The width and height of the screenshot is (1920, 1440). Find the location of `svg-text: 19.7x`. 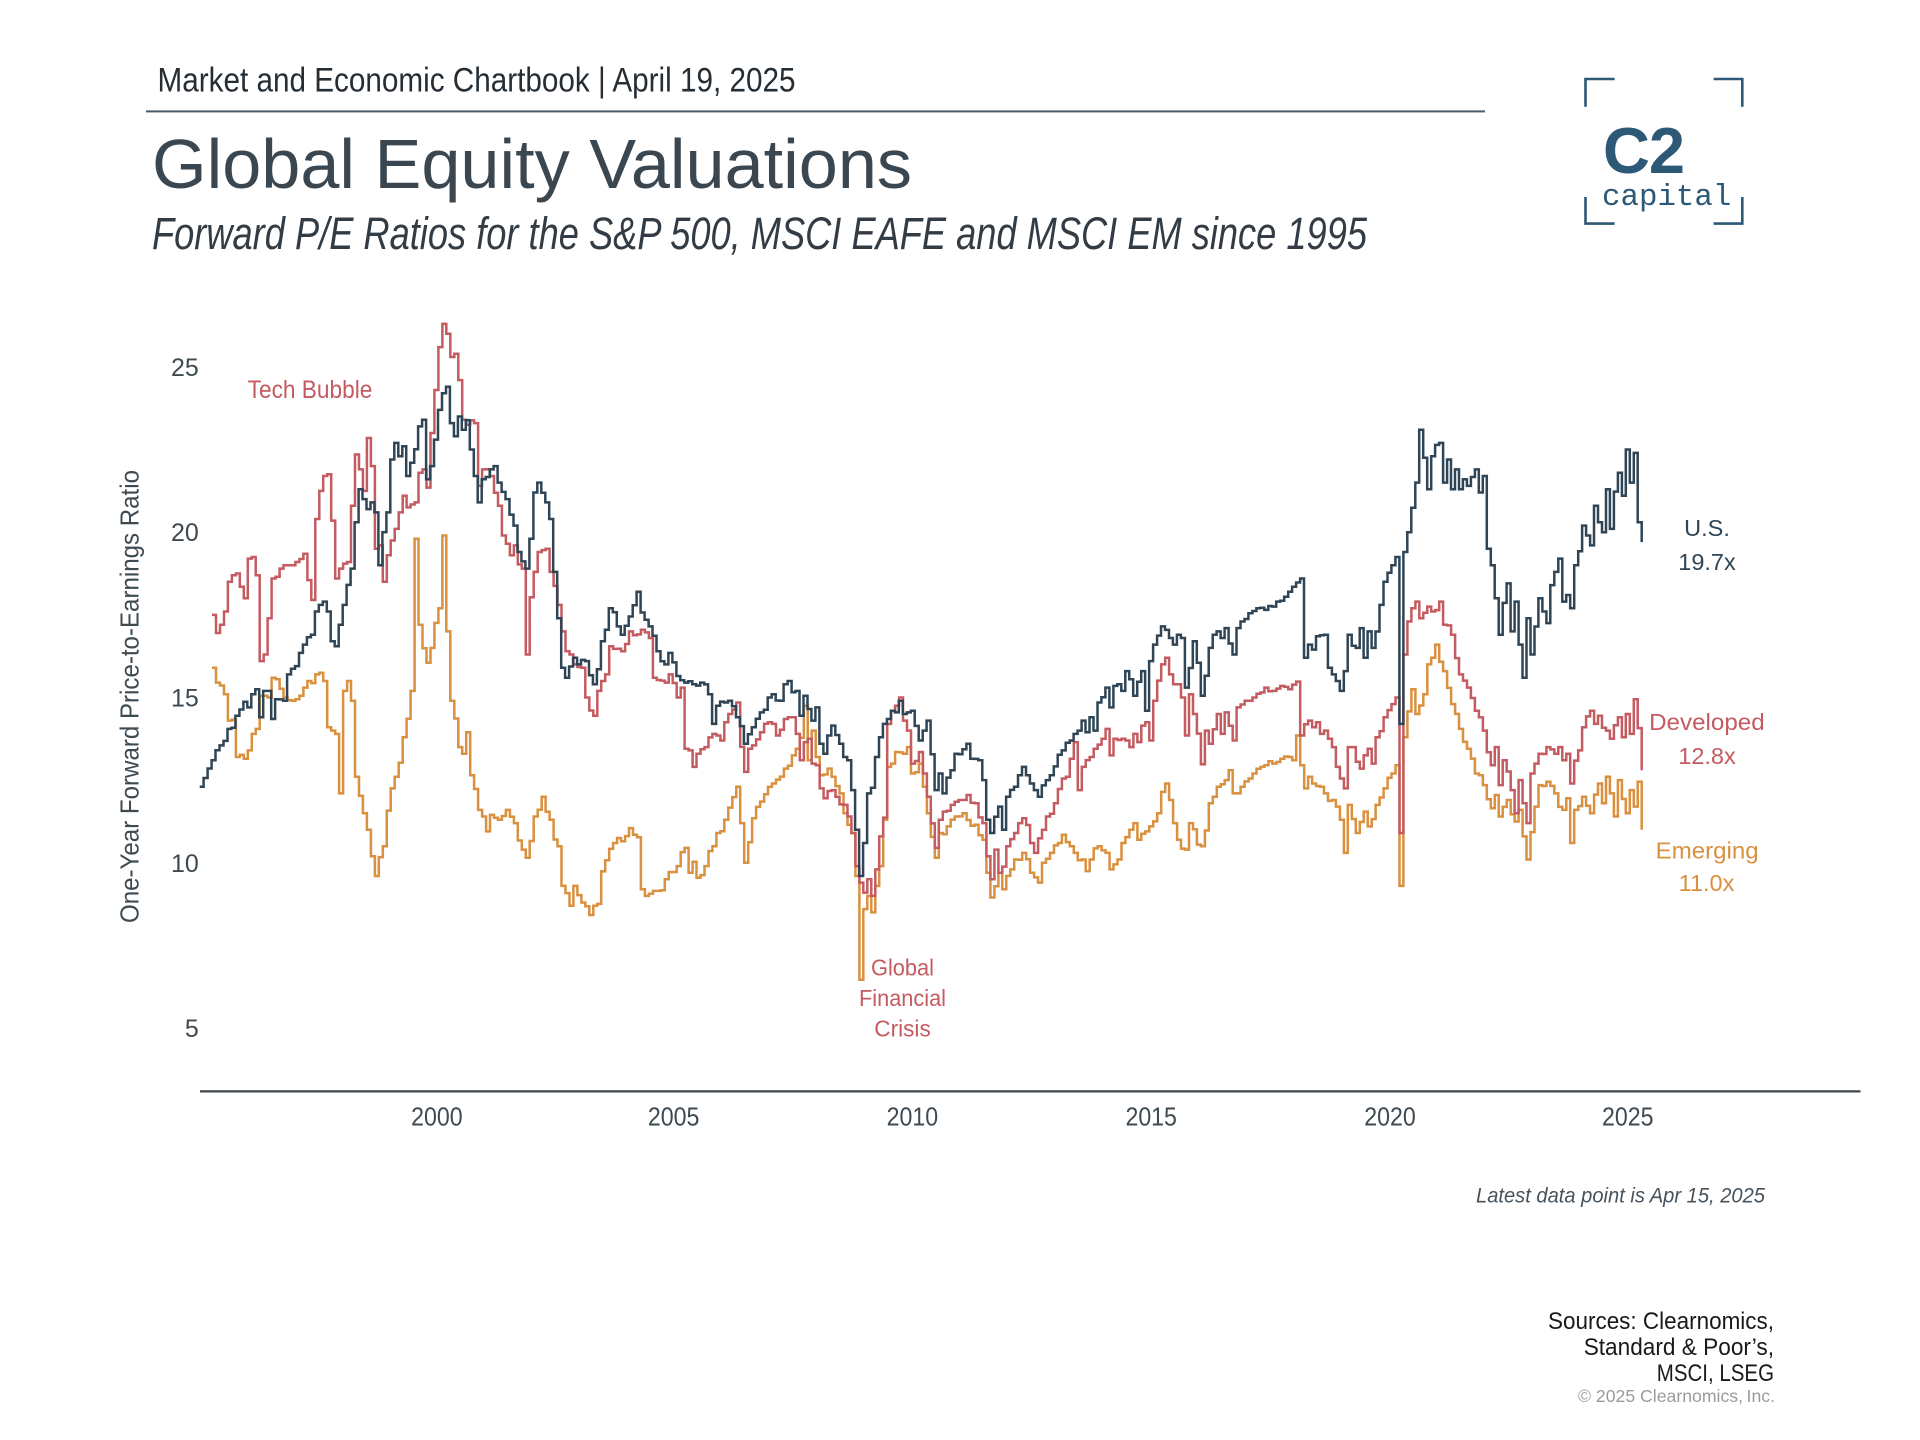

svg-text: 19.7x is located at coordinates (1707, 562).